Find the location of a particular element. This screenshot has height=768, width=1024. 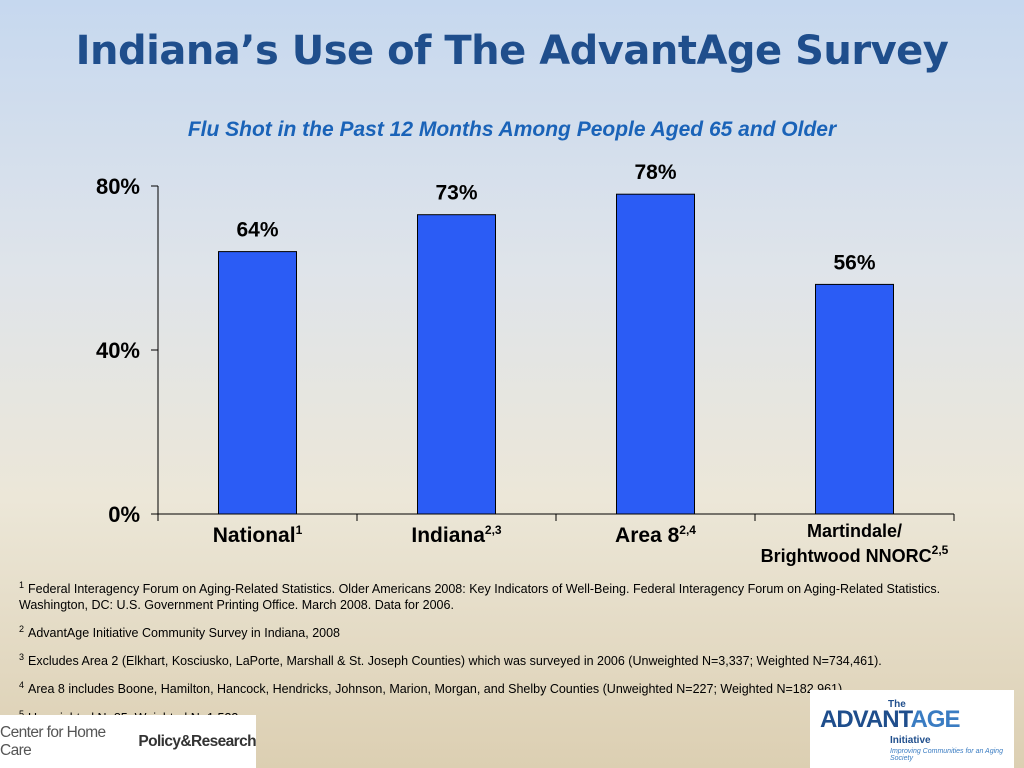

y-tick-label-2: 80% is located at coordinates (118, 186).